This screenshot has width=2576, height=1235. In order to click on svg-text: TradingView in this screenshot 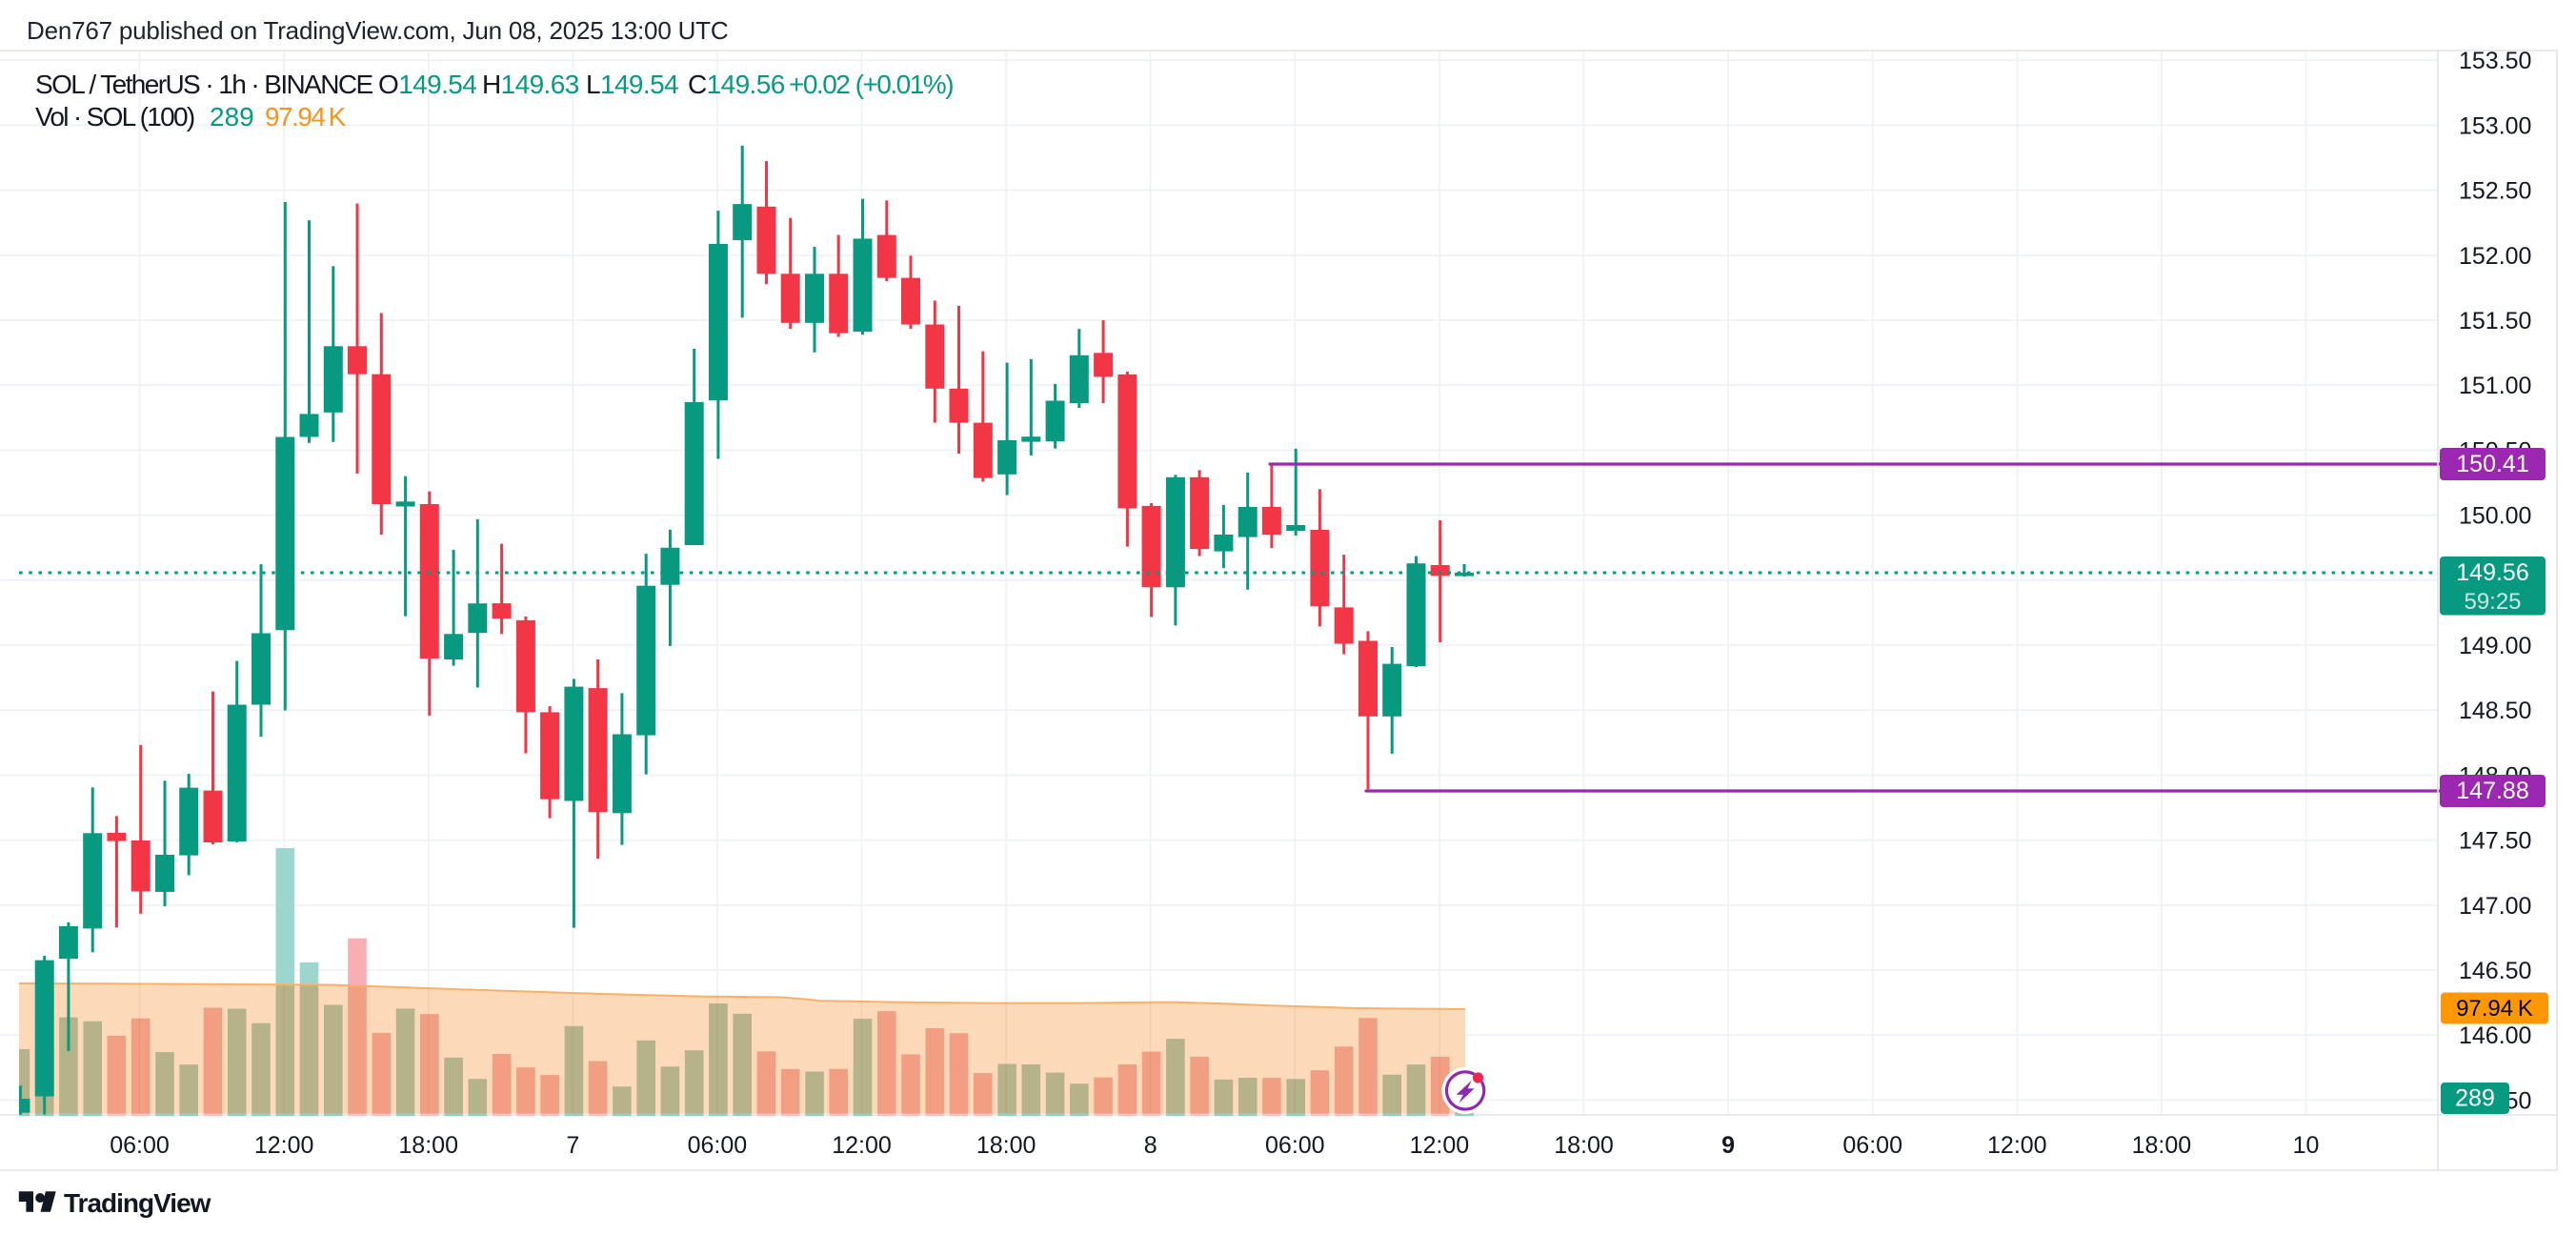, I will do `click(138, 1203)`.